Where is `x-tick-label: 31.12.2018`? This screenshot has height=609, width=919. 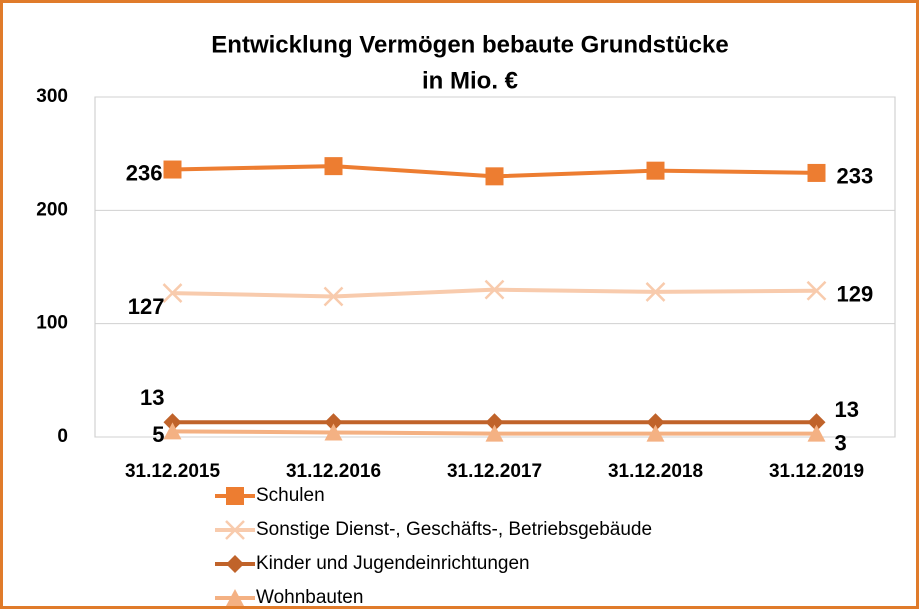
x-tick-label: 31.12.2018 is located at coordinates (655, 471).